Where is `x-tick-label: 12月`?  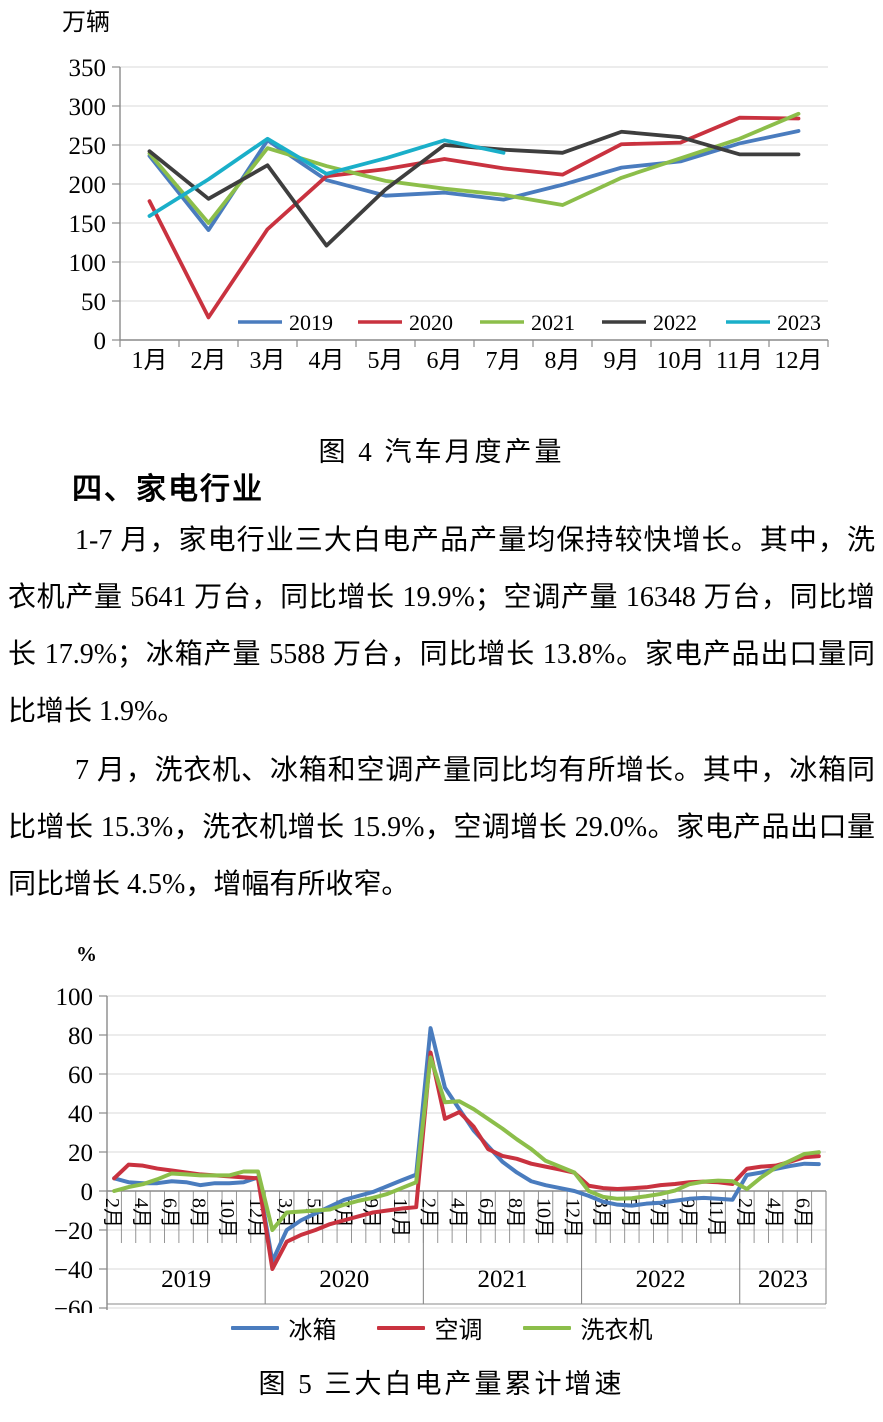 x-tick-label: 12月 is located at coordinates (799, 361).